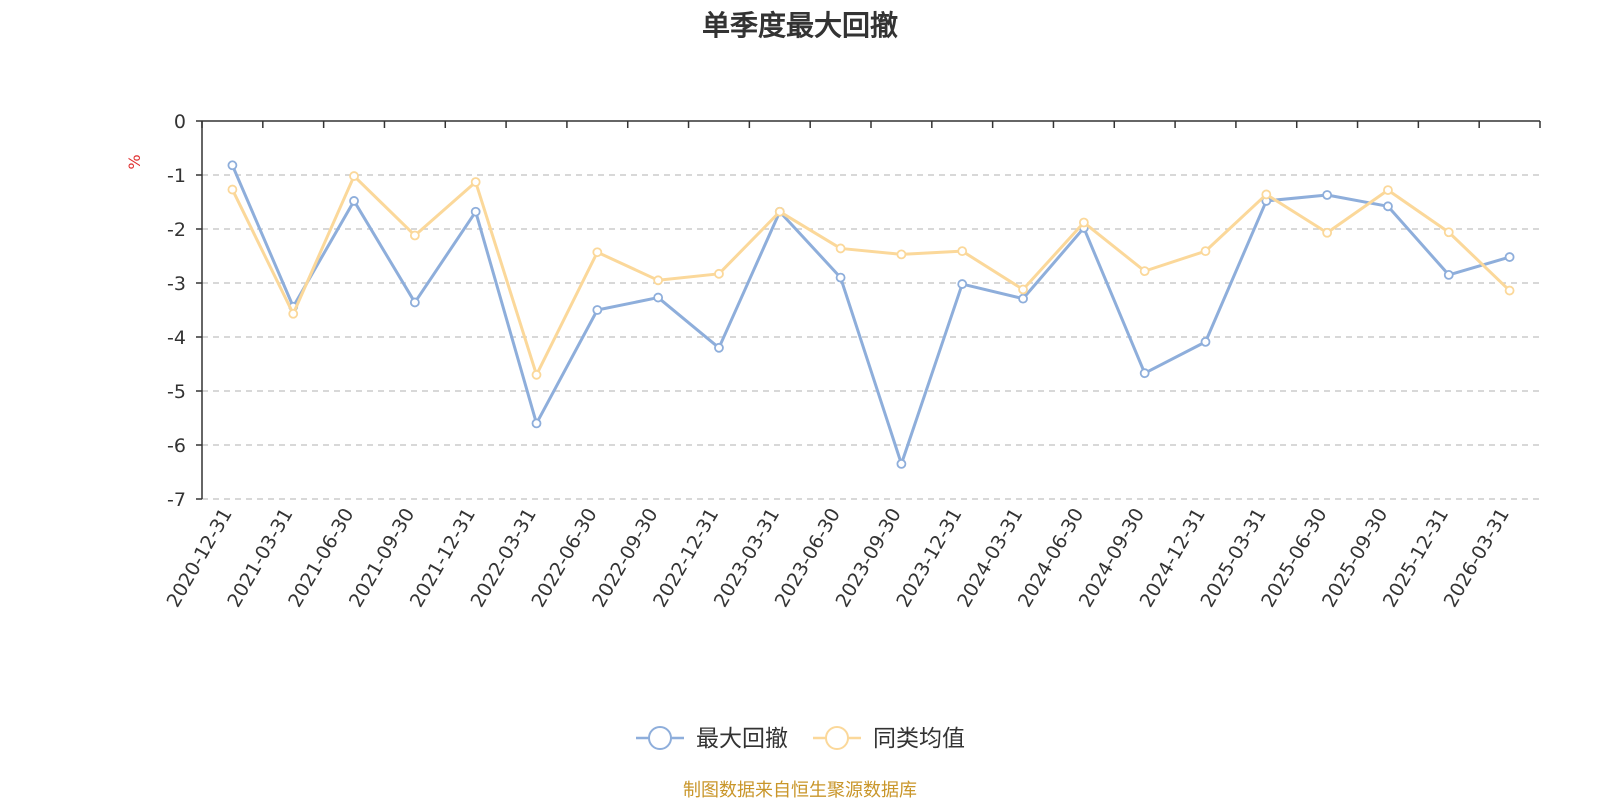 The image size is (1600, 802). Describe the element at coordinates (176, 392) in the screenshot. I see `y-tick-label: -5` at that location.